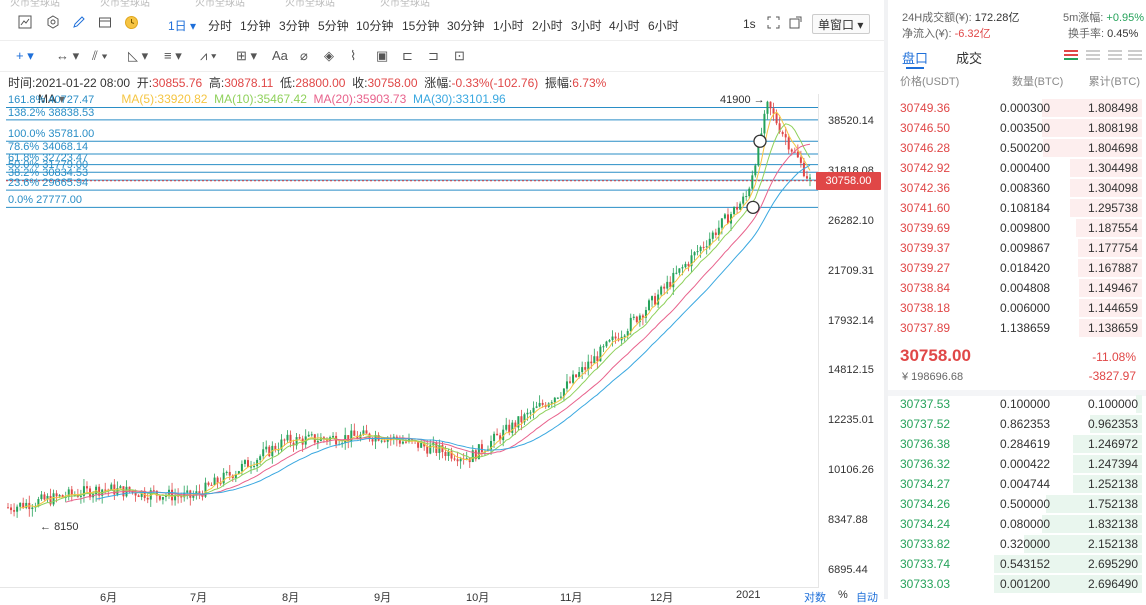 The height and width of the screenshot is (605, 1146). I want to click on ask-row: 30749.36 0.000300 1.808498, so click(1017, 108).